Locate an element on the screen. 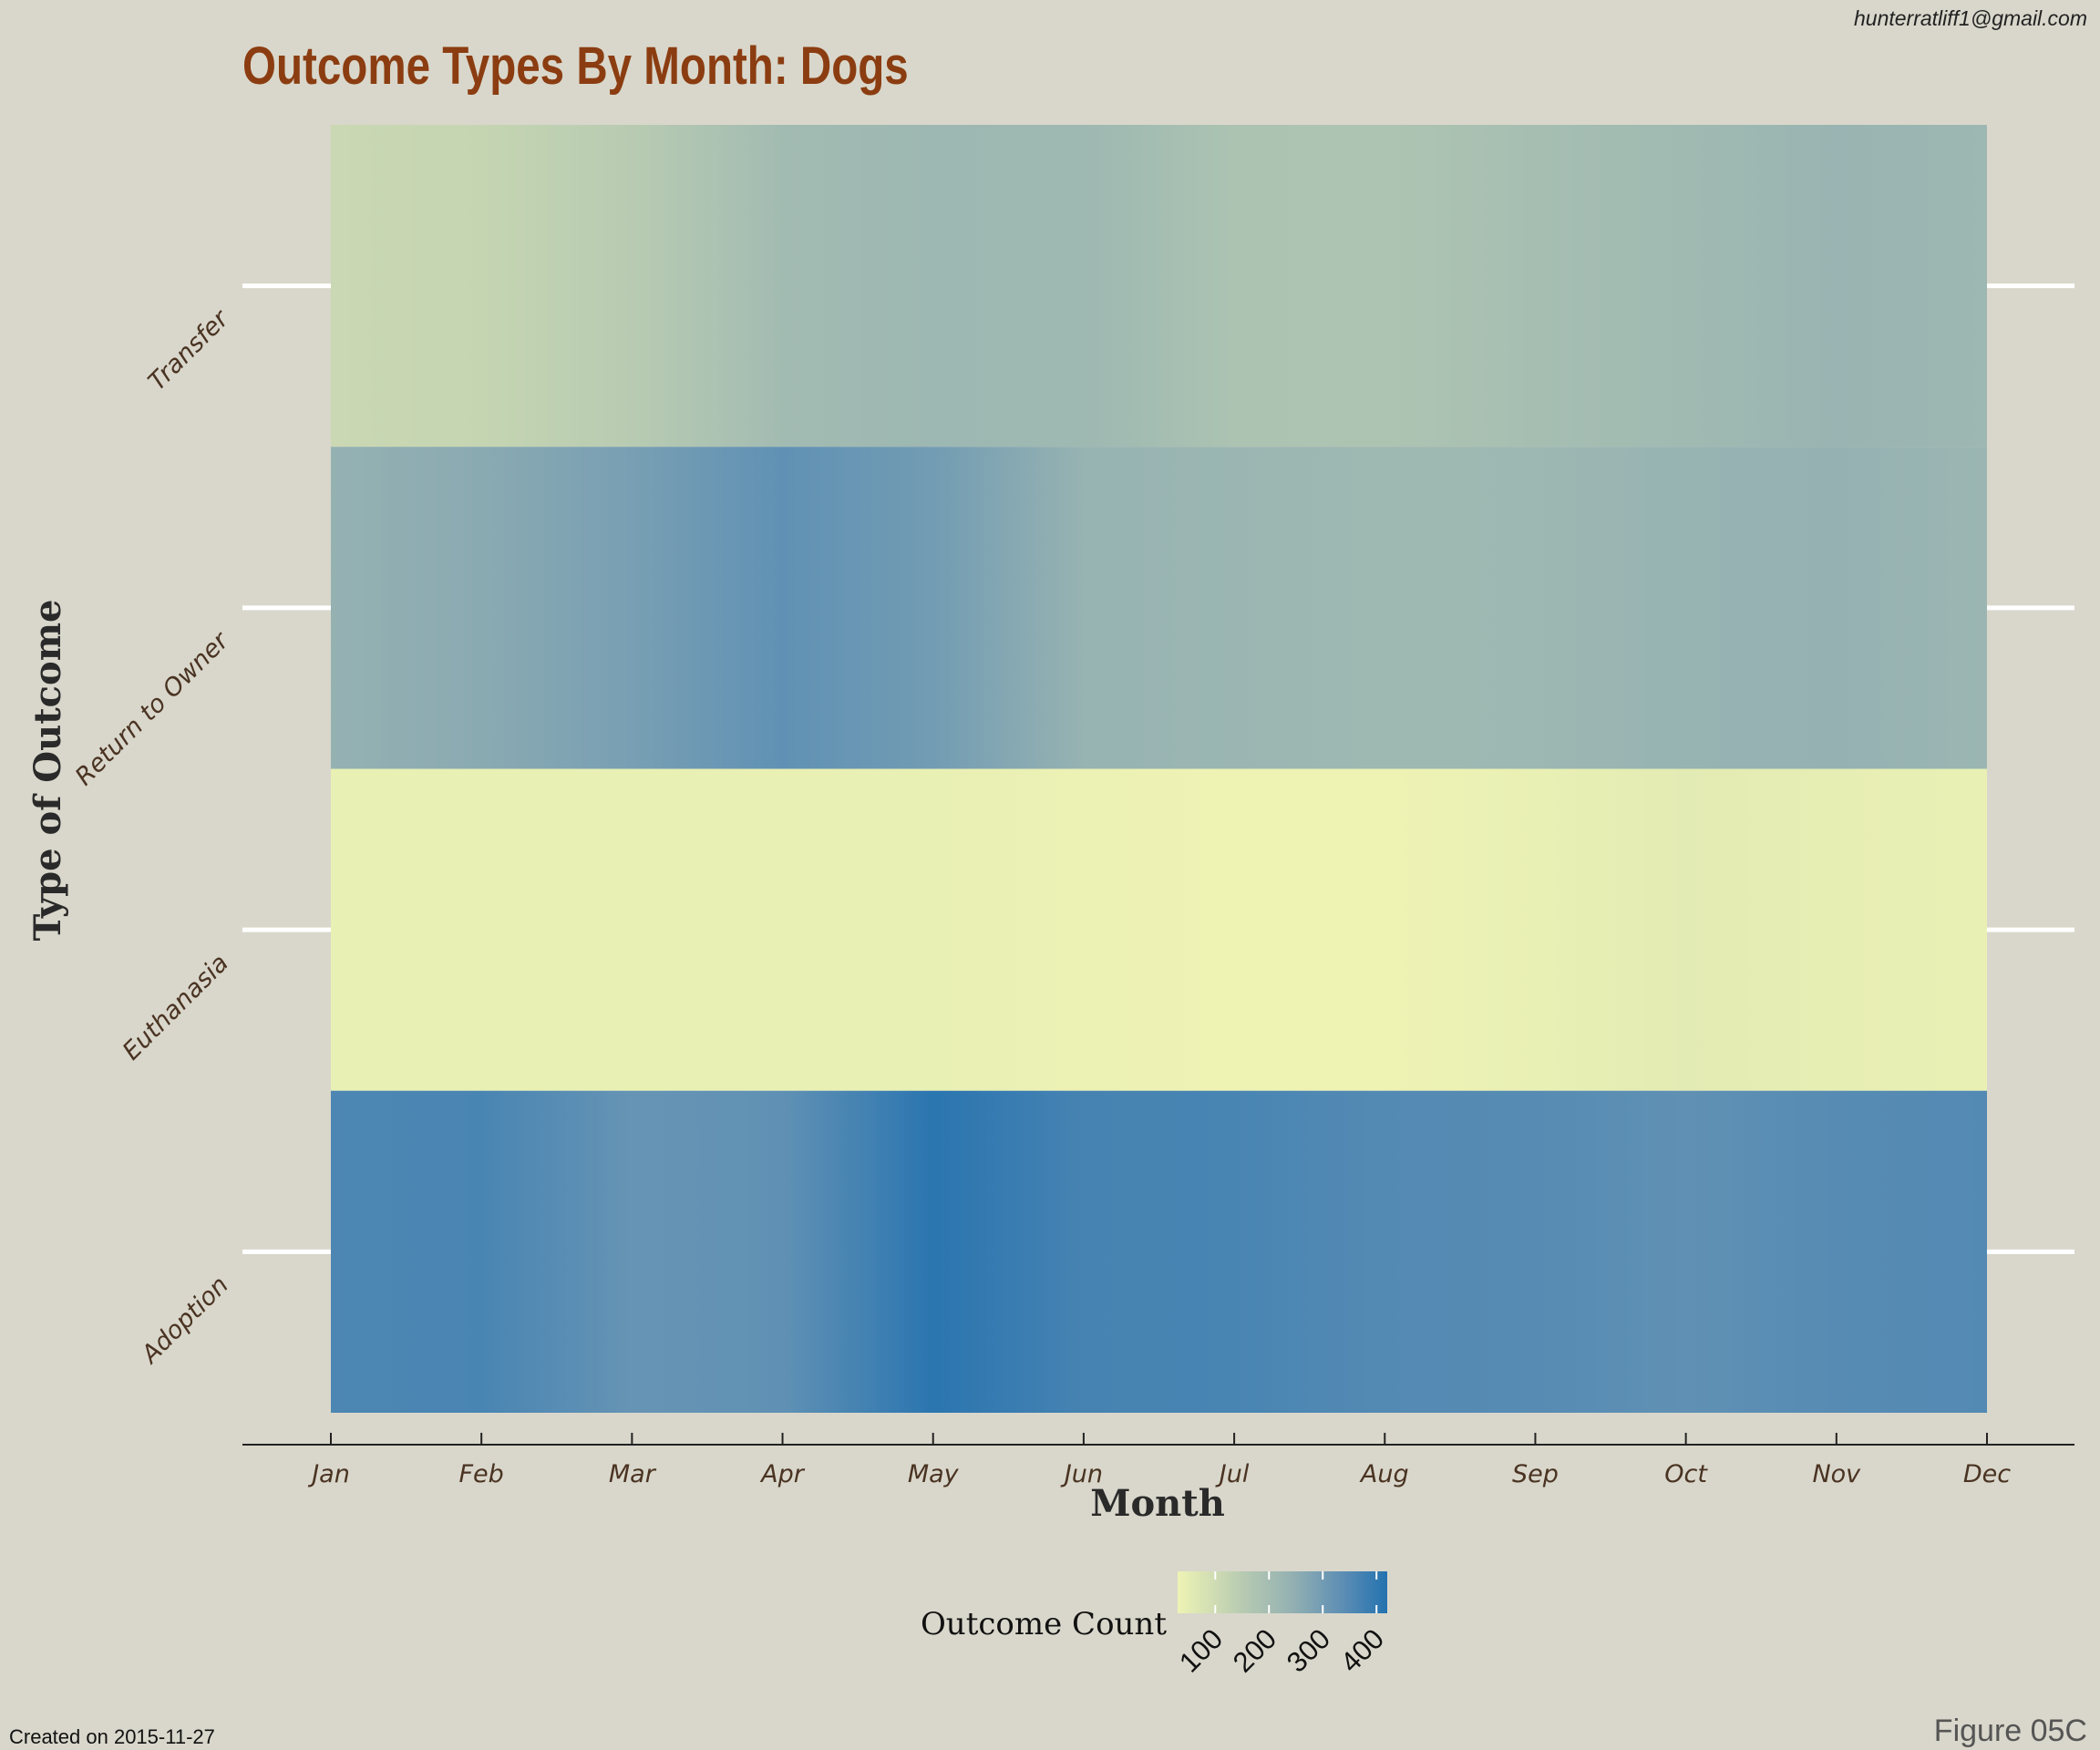  y-tick-label: Adoption is located at coordinates (184, 1321).